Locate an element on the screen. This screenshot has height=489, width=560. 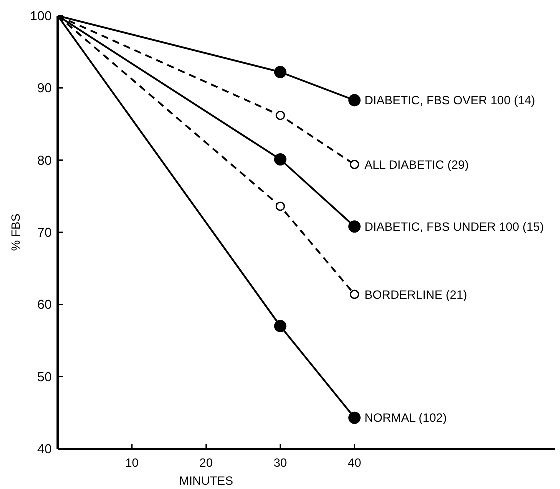
x-axis-title: MINUTES is located at coordinates (206, 481).